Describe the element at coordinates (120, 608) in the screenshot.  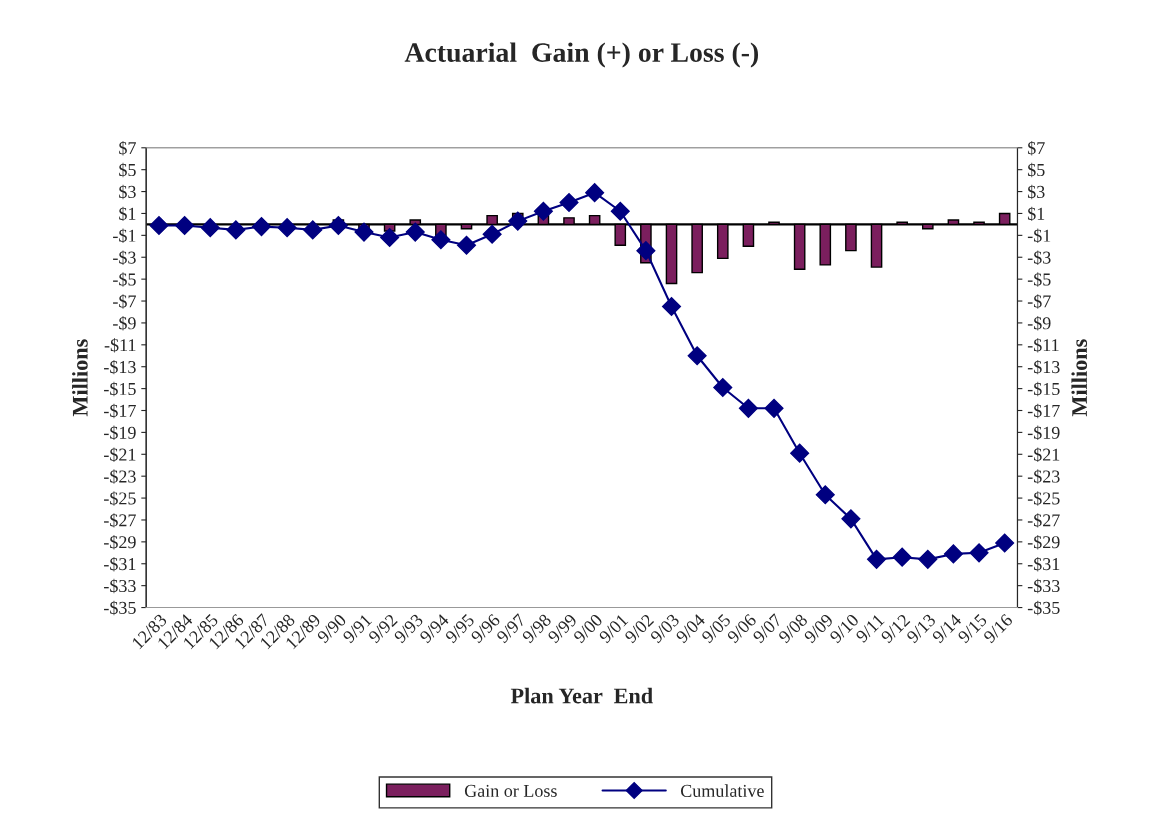
I see `y-tick-label: -$35` at that location.